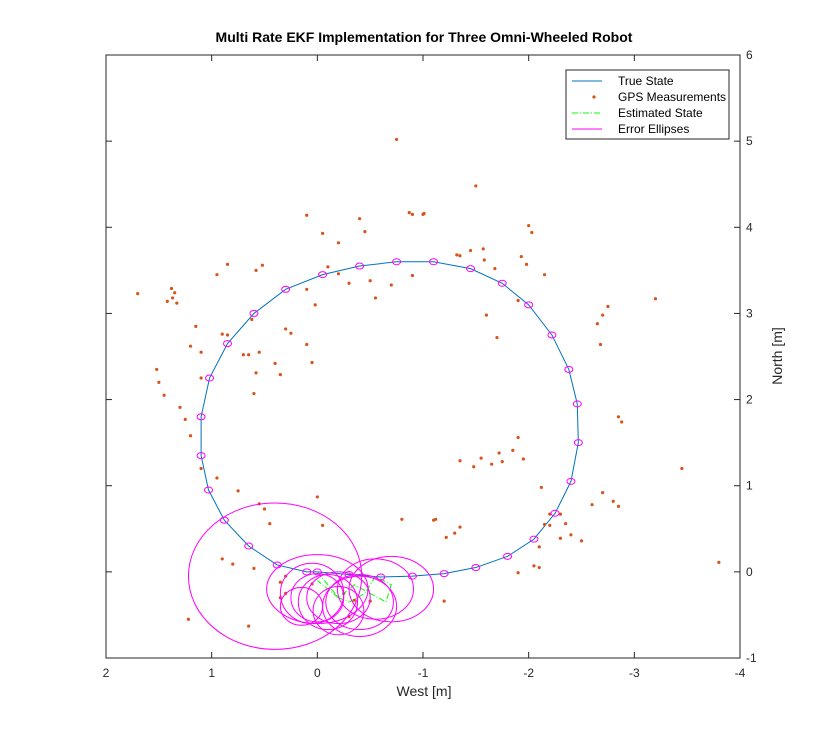 This screenshot has height=738, width=821. What do you see at coordinates (777, 356) in the screenshot?
I see `y-axis-title: North [m]` at bounding box center [777, 356].